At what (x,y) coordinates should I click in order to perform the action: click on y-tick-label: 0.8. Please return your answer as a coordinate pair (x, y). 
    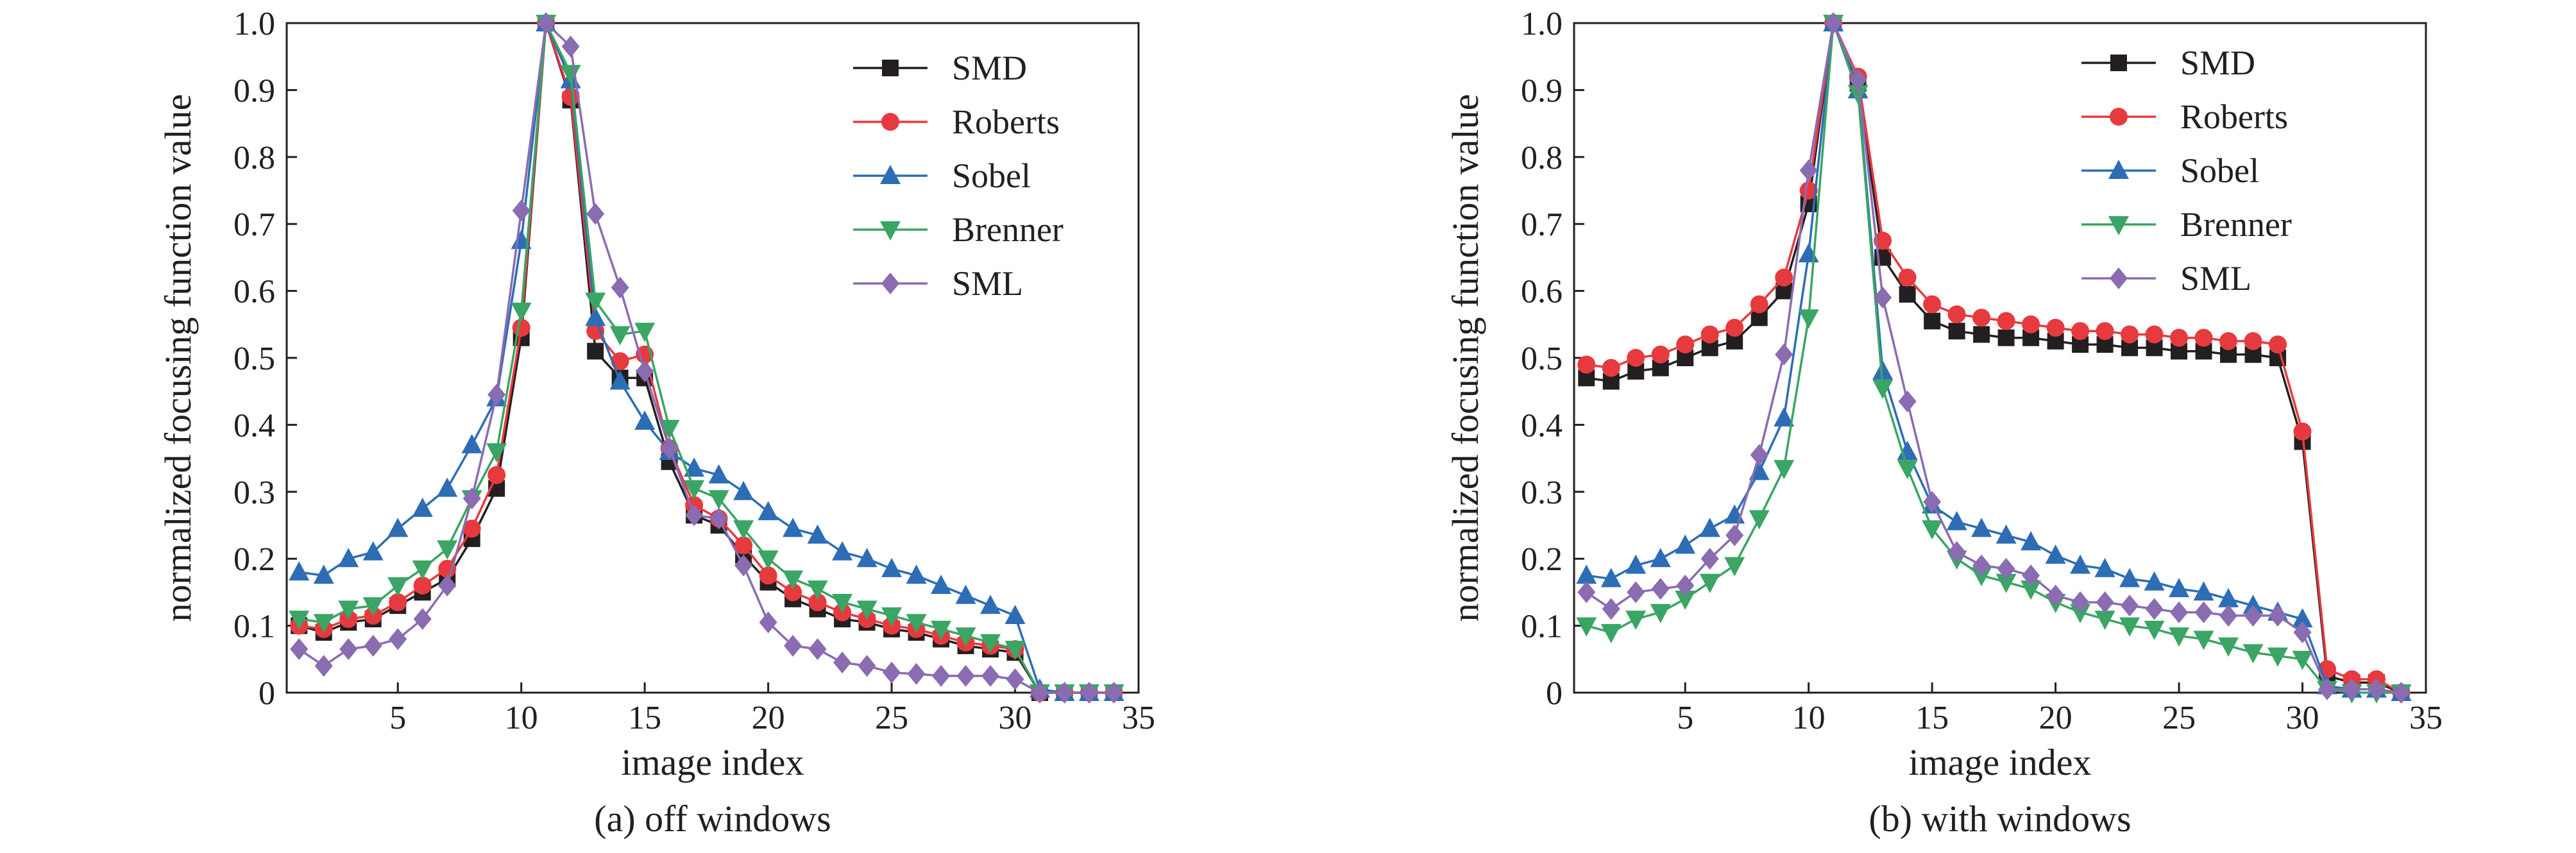
    Looking at the image, I should click on (254, 158).